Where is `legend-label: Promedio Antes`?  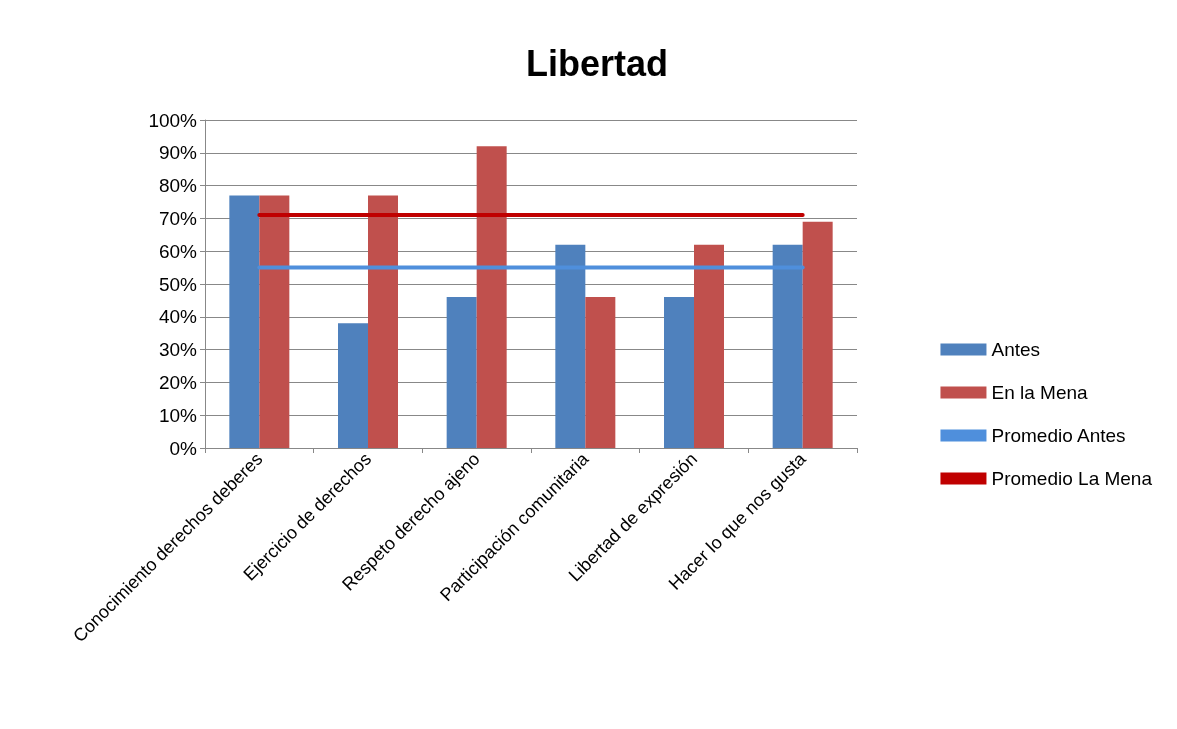
legend-label: Promedio Antes is located at coordinates (1058, 435).